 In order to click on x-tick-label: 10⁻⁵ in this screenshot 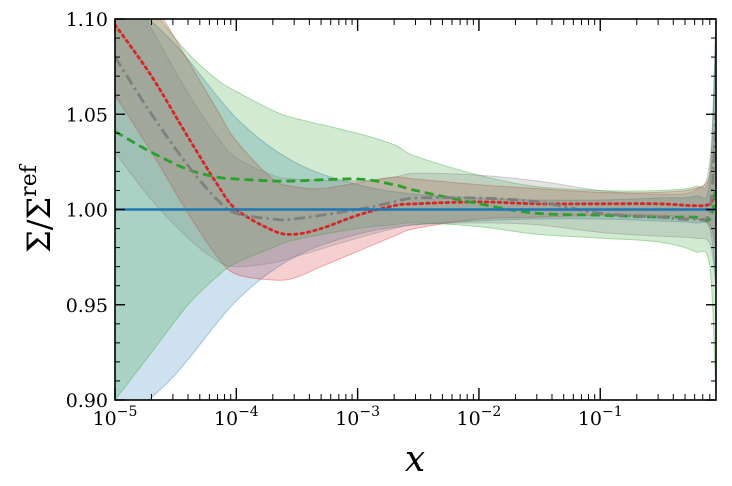, I will do `click(115, 417)`.